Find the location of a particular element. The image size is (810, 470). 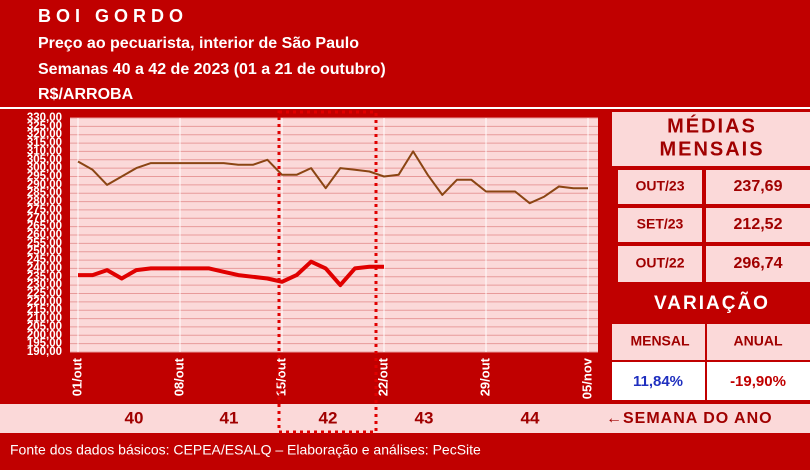

y-tick-label: 290,00 is located at coordinates (44, 185).